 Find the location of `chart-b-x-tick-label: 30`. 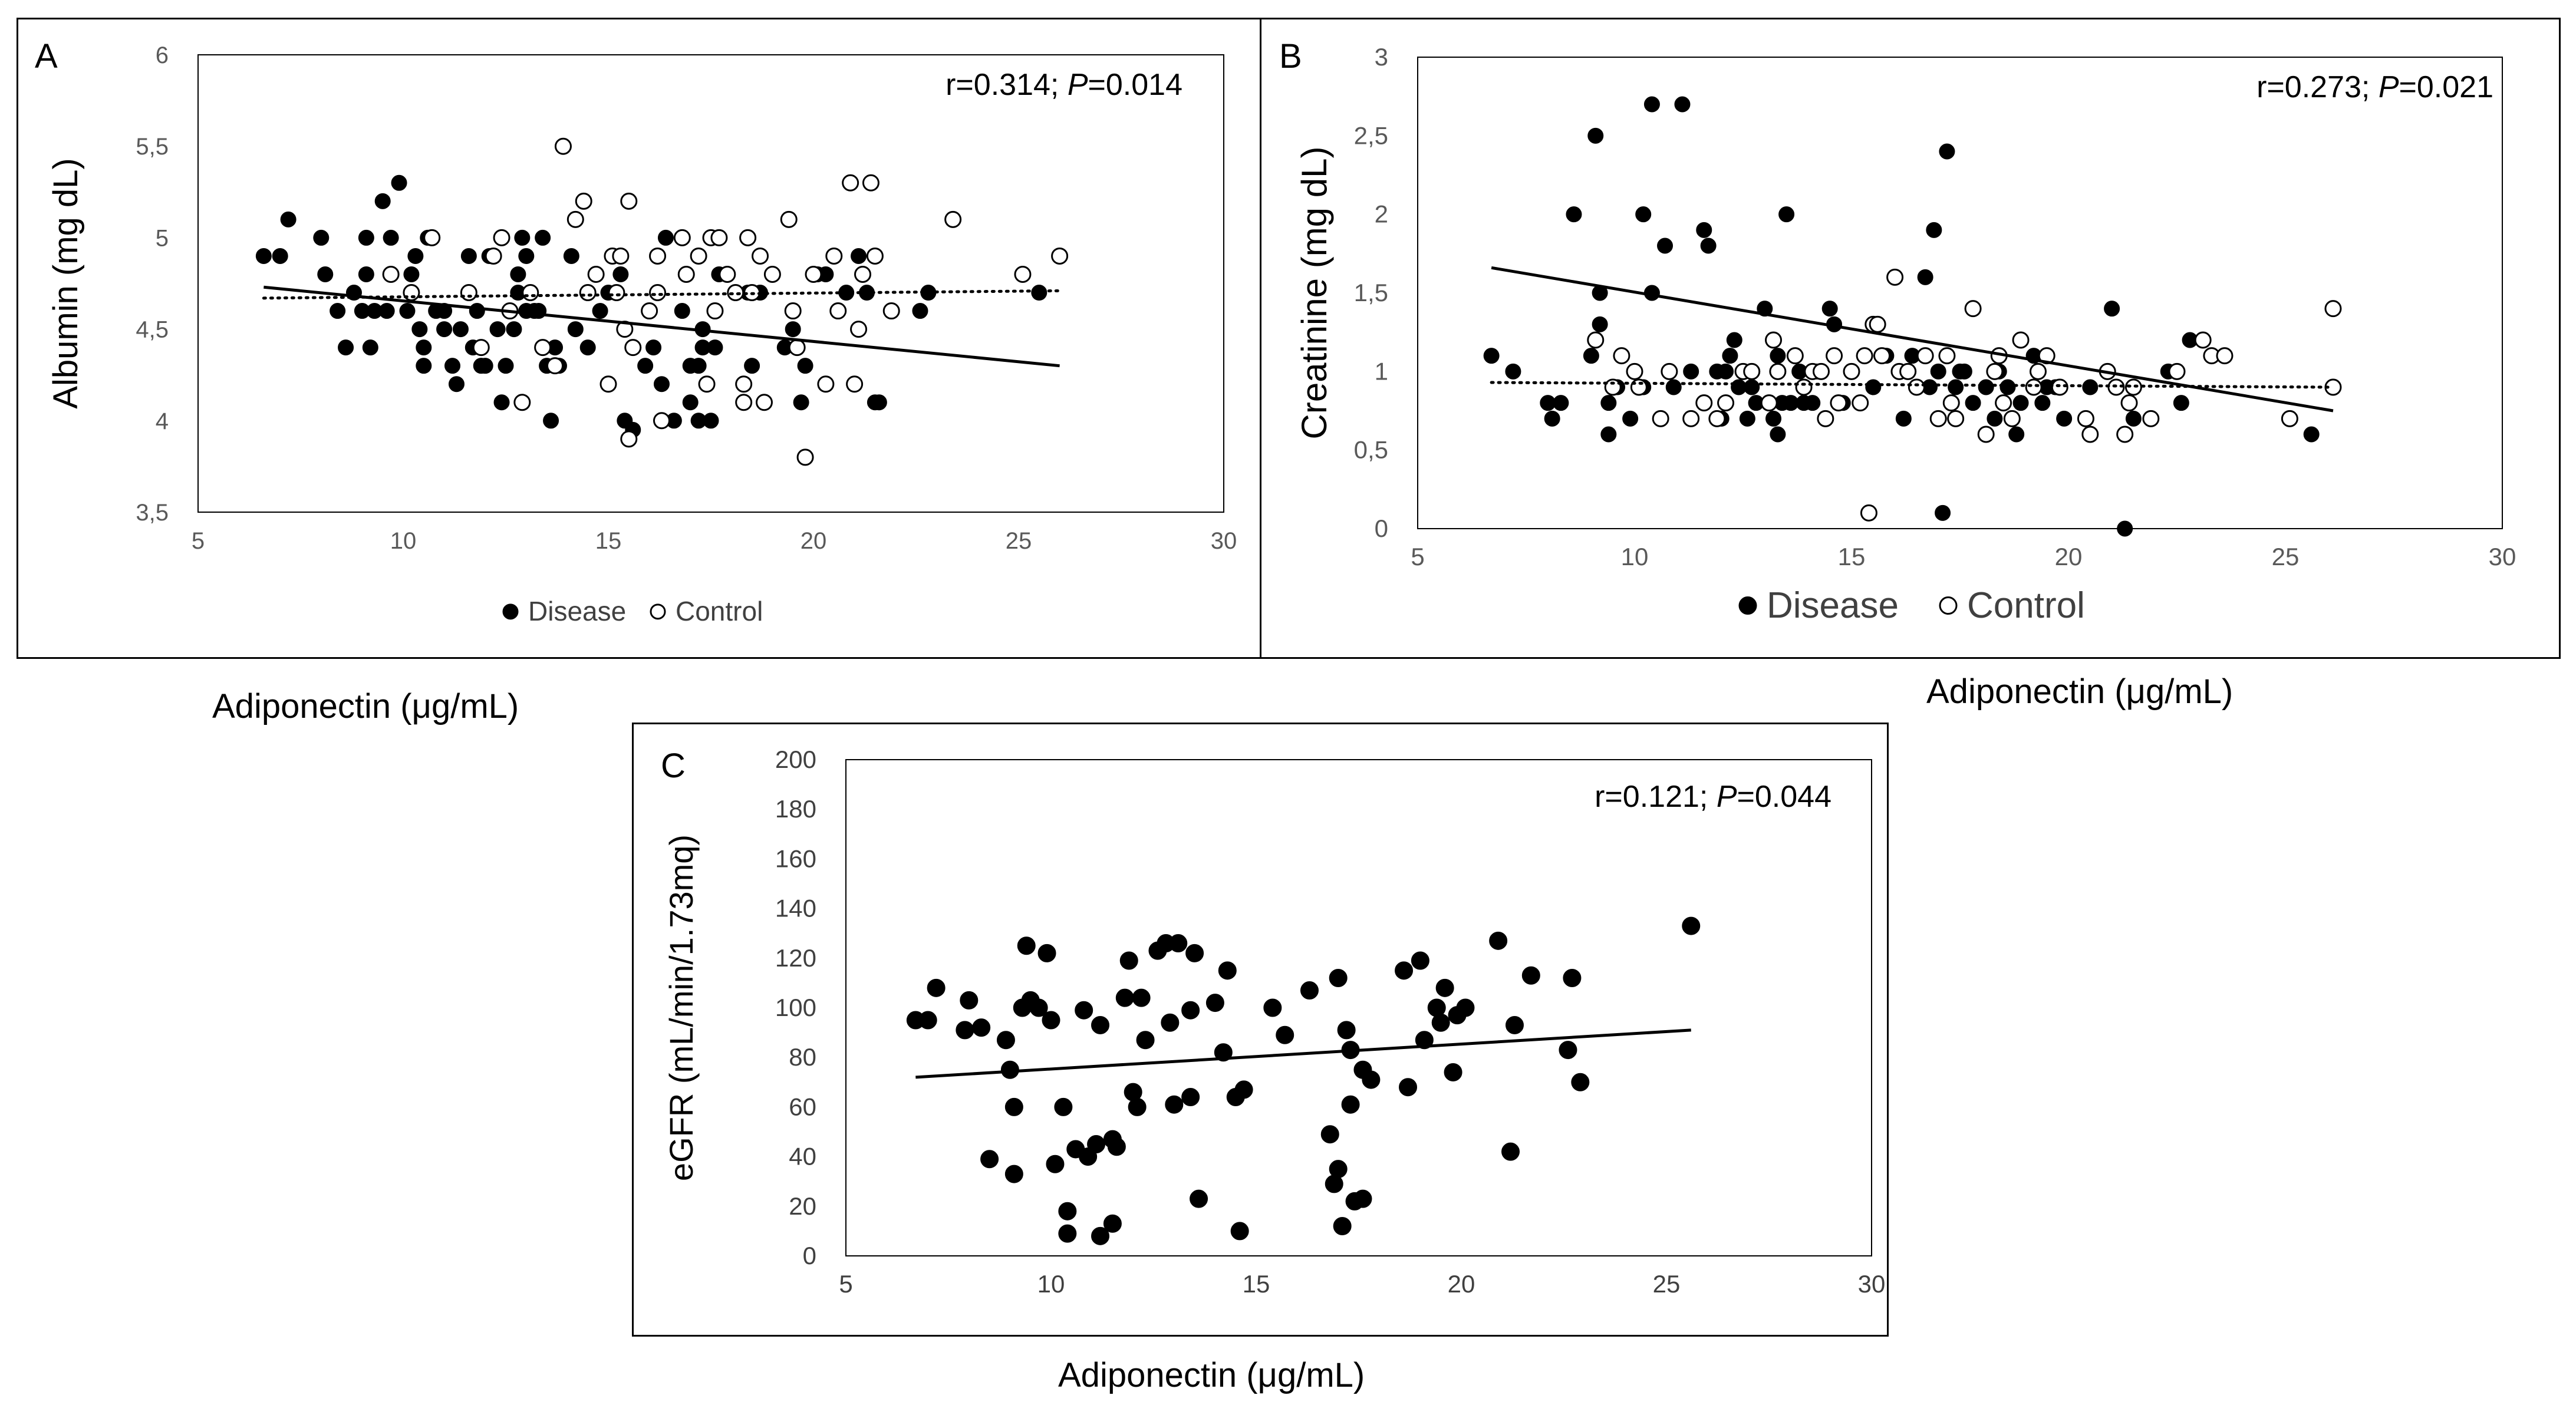

chart-b-x-tick-label: 30 is located at coordinates (2502, 556).